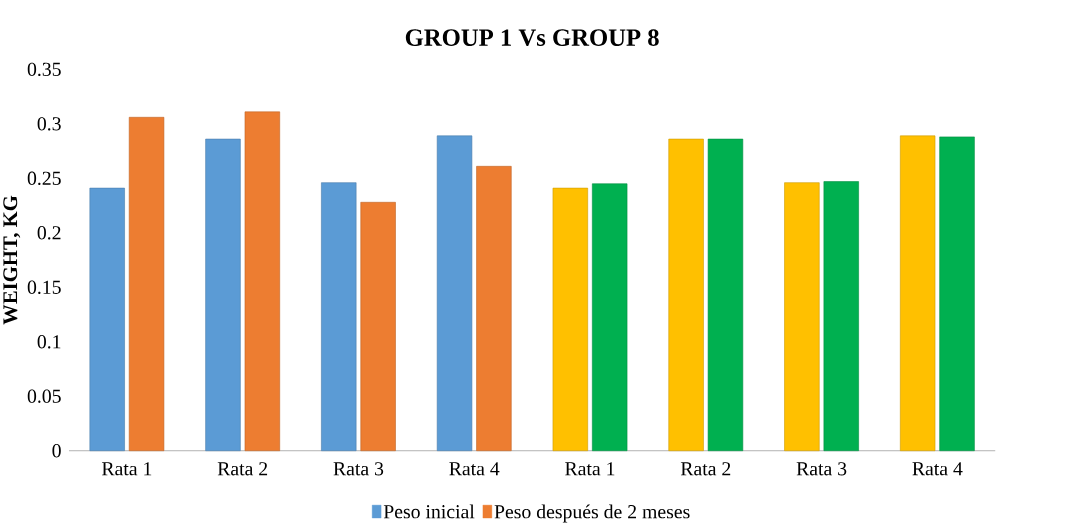 This screenshot has height=530, width=1067. I want to click on y-axis-title: WEIGHT, KG, so click(12, 260).